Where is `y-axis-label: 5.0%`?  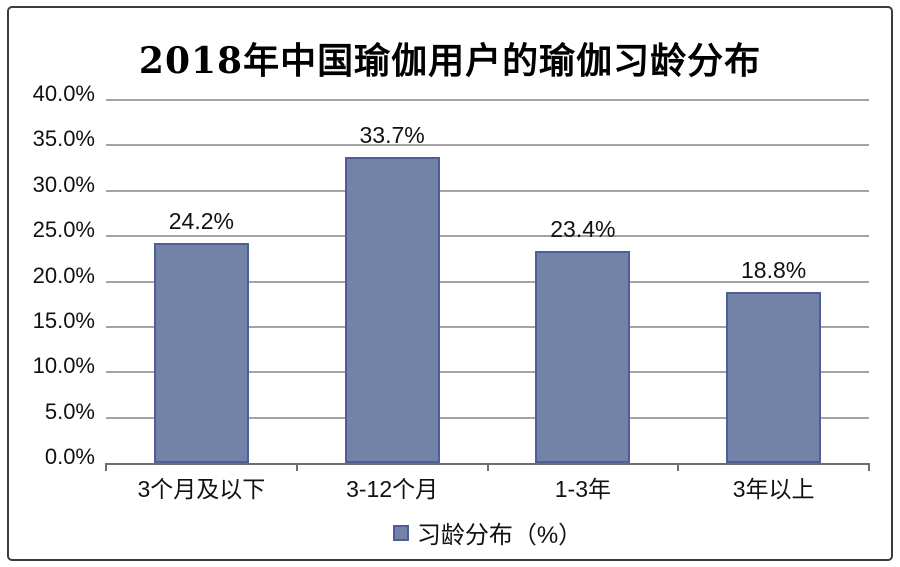
y-axis-label: 5.0% is located at coordinates (69, 411).